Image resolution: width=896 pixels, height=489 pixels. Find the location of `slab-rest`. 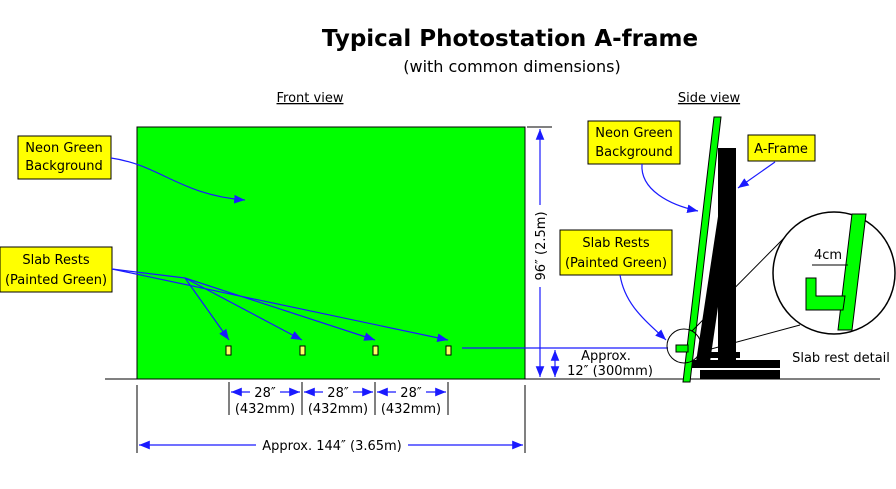

slab-rest is located at coordinates (682, 348).